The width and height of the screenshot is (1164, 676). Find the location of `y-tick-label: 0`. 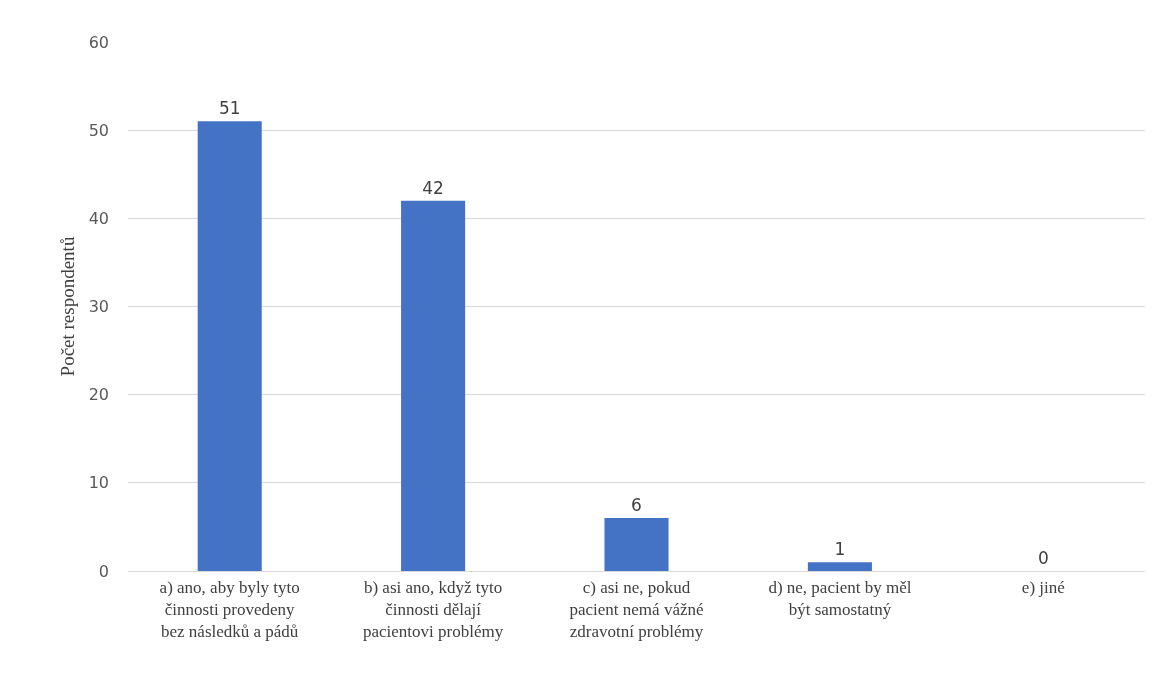

y-tick-label: 0 is located at coordinates (103, 571).